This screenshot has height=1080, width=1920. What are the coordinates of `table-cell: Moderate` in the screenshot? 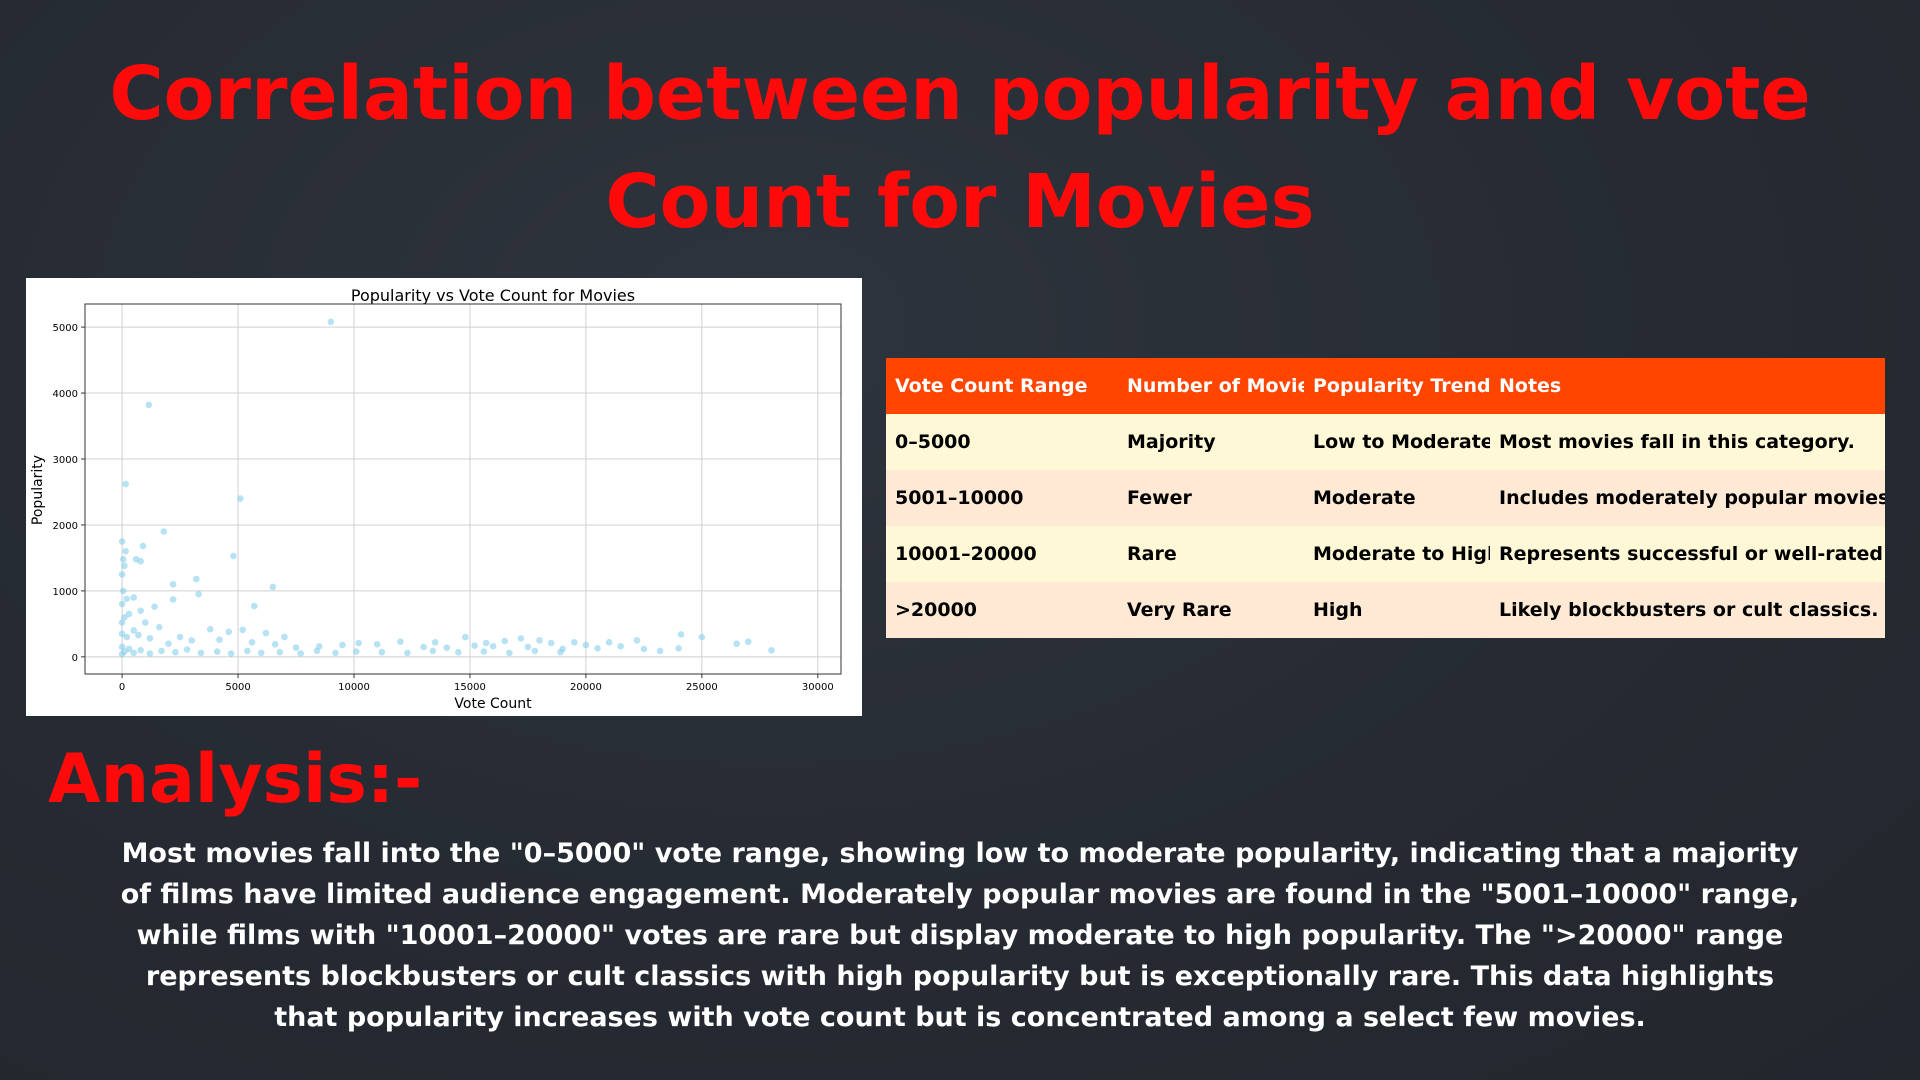 It's located at (1397, 498).